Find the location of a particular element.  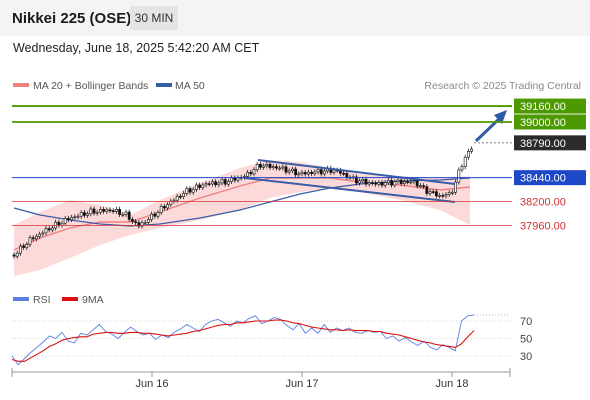

rsi-ma-legend-swatch is located at coordinates (70, 299).